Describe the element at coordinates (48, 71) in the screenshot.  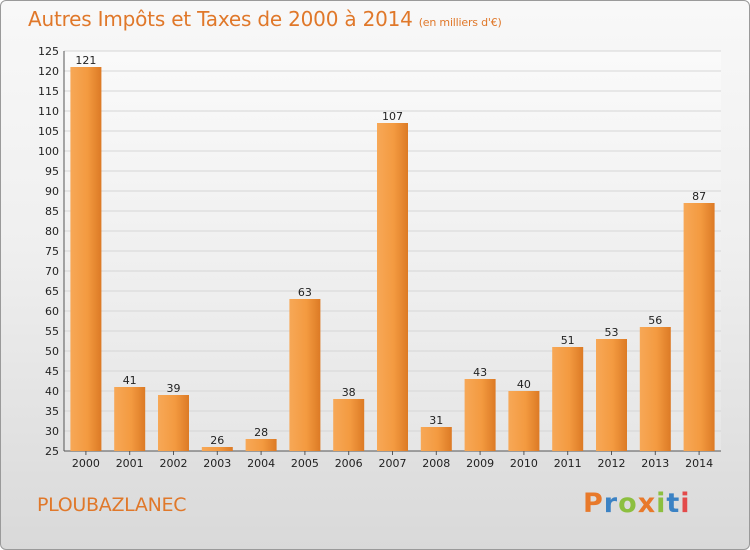
I see `y-tick-label: 120` at that location.